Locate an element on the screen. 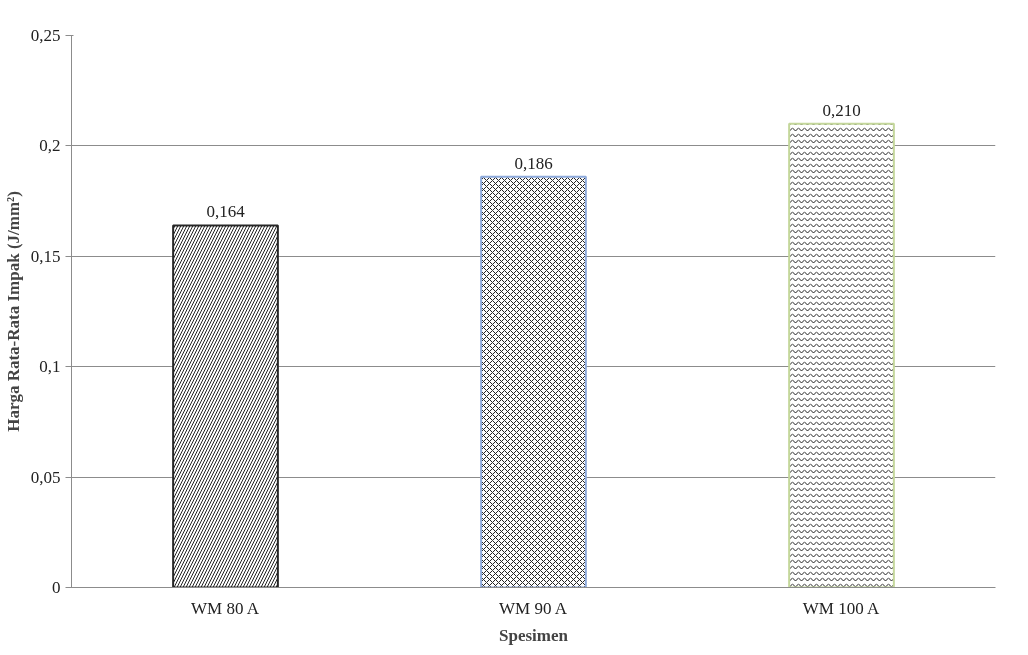  x-tick-label: WM 100 A is located at coordinates (841, 608).